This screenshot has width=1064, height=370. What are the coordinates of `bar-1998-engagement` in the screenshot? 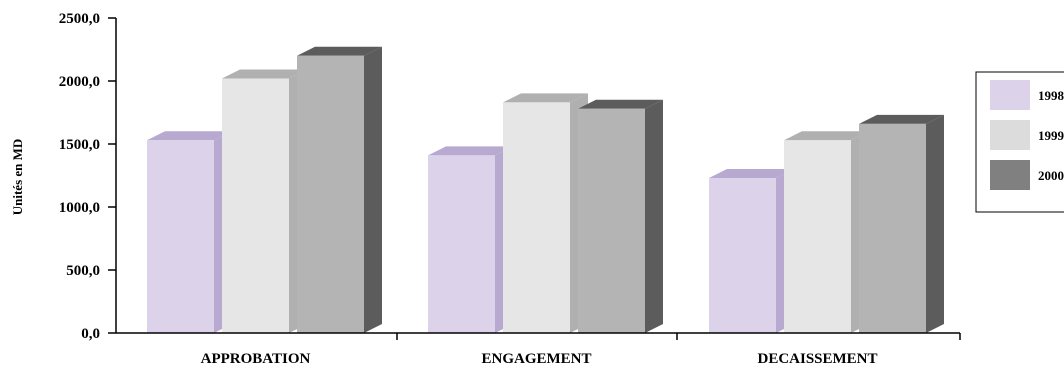 It's located at (470, 239).